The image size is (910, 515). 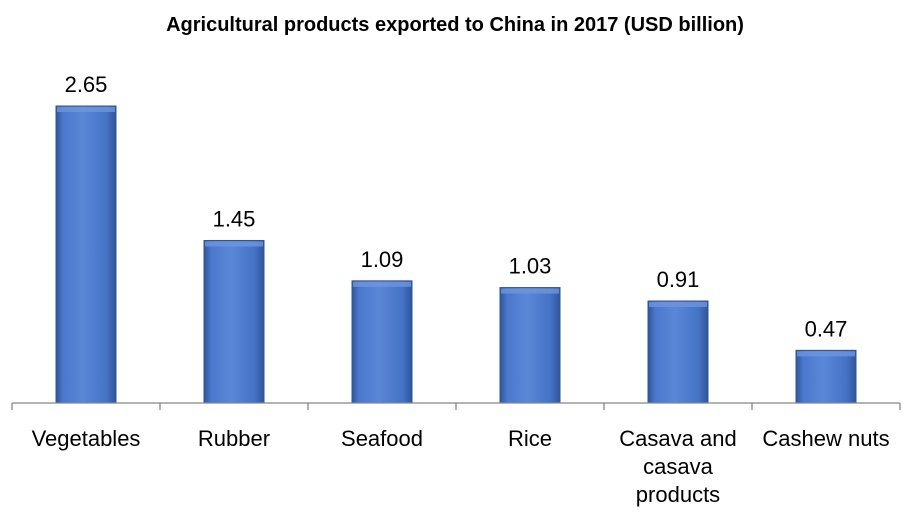 What do you see at coordinates (86, 254) in the screenshot?
I see `bar-vegetables` at bounding box center [86, 254].